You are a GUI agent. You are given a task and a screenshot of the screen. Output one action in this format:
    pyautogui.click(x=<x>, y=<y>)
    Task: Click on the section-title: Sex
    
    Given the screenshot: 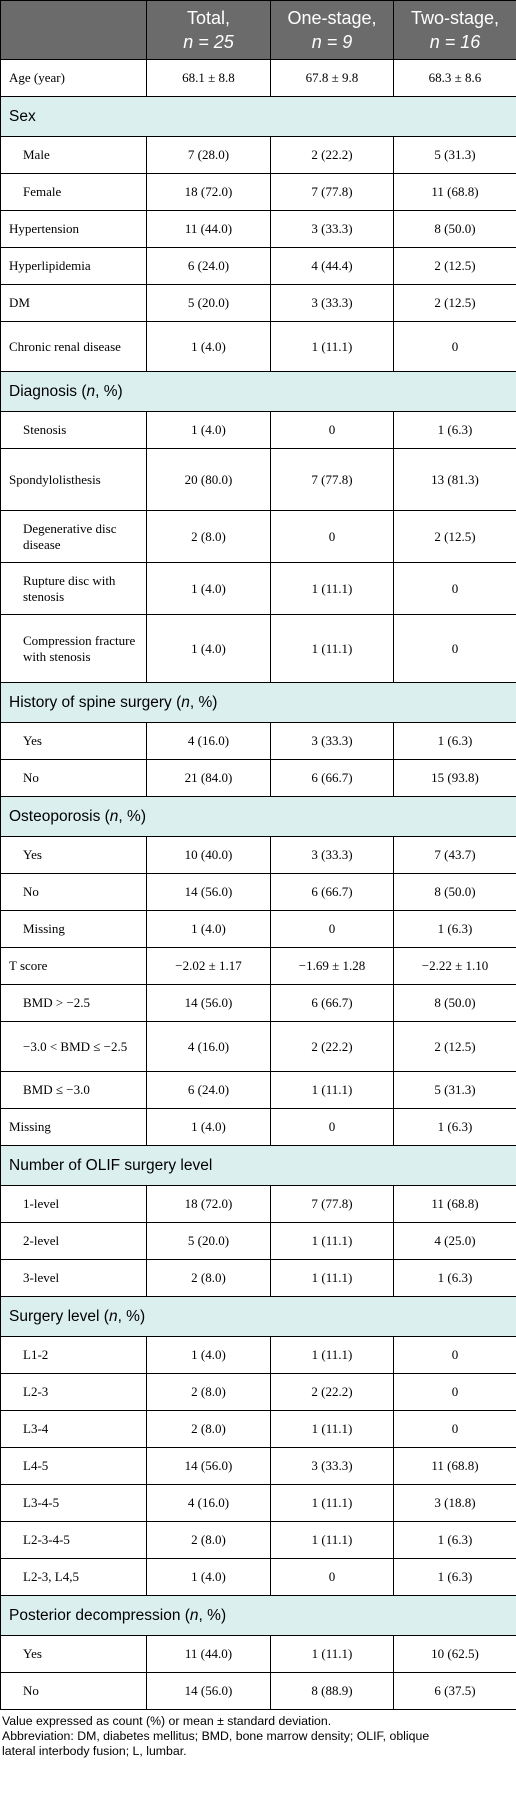 What is the action you would take?
    pyautogui.click(x=258, y=116)
    